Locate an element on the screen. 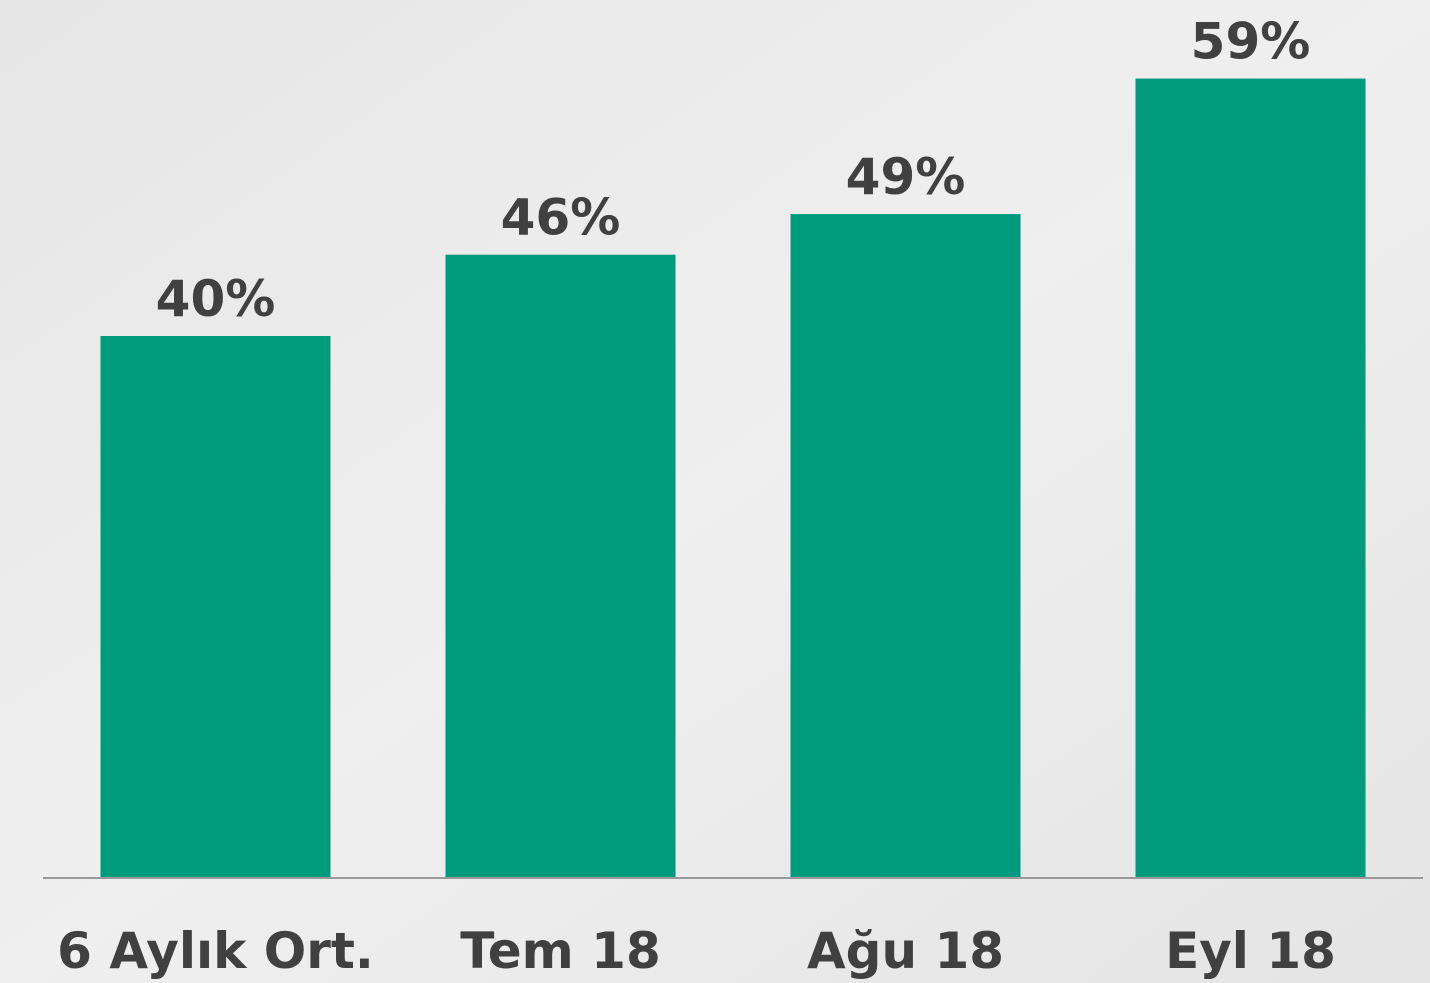 Image resolution: width=1430 pixels, height=983 pixels. value-label: 40% is located at coordinates (216, 299).